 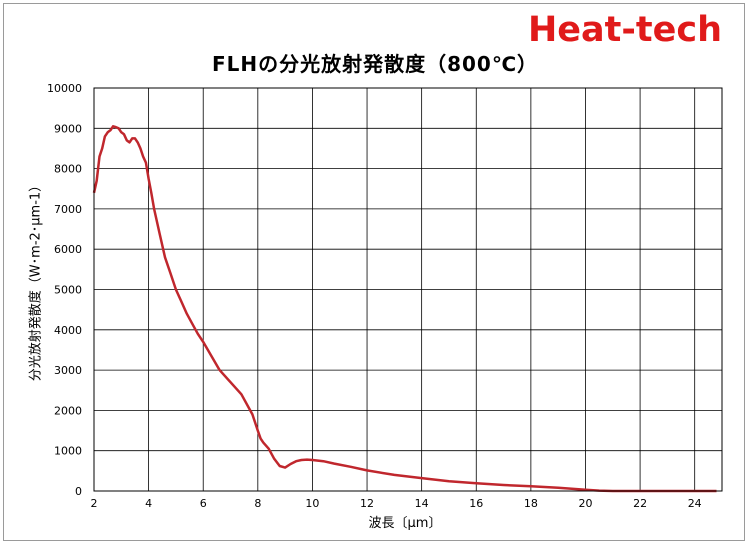 I want to click on y-tick-label: 5000, so click(x=68, y=290).